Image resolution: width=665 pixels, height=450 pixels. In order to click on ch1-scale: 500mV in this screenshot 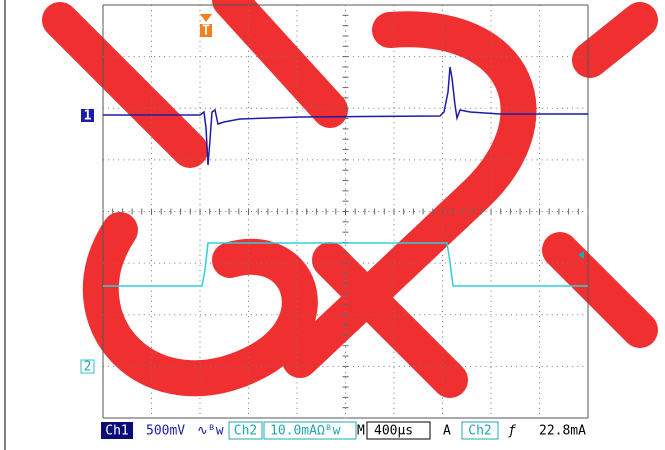, I will do `click(165, 431)`.